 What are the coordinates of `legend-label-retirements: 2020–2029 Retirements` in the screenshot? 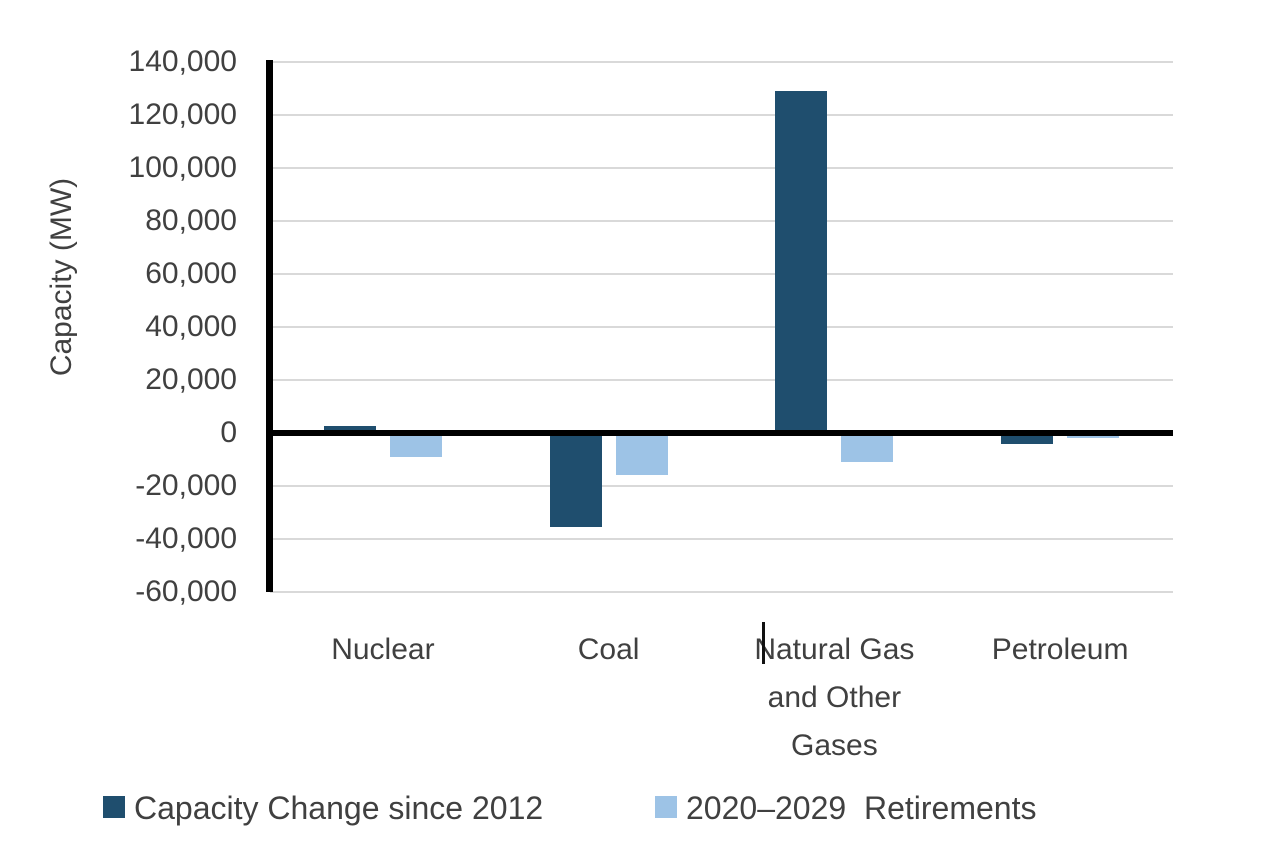 It's located at (861, 808).